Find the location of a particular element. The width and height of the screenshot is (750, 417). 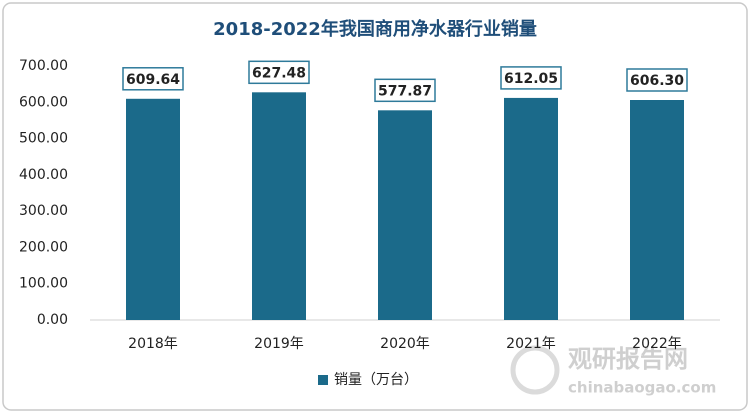

y-tick-label: 100.00 is located at coordinates (43, 284).